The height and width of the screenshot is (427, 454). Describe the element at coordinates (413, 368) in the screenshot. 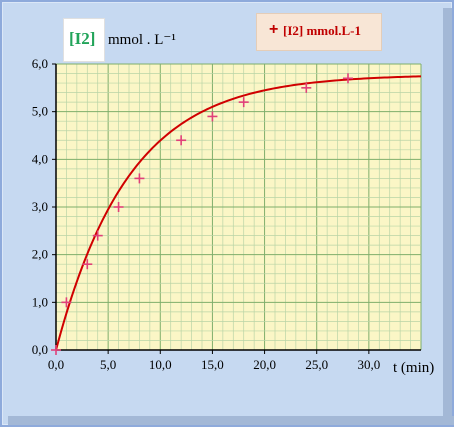

I see `x-axis-title: t (min)` at that location.